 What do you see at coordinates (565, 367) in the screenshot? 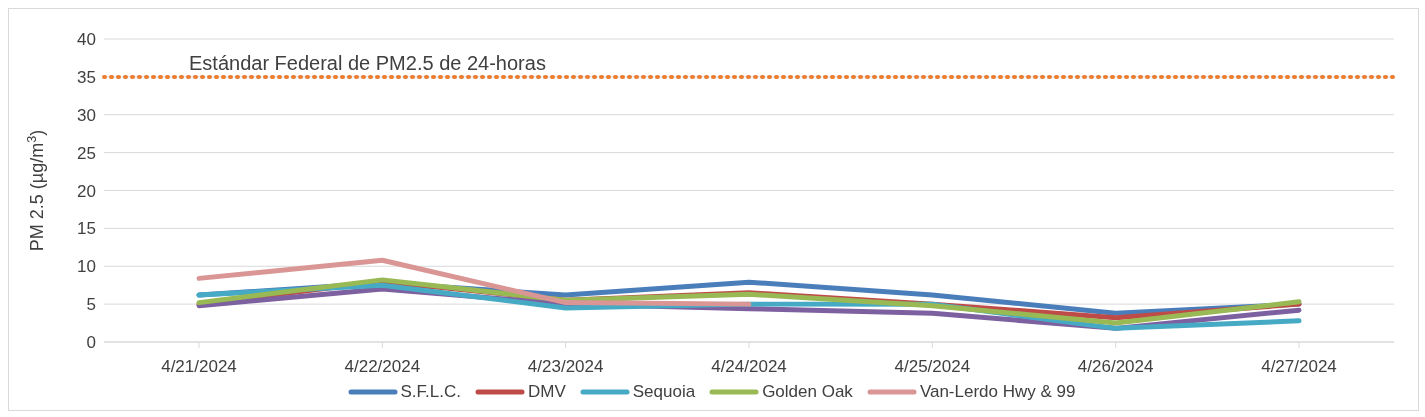
I see `x-tick-label: 4/23/2024` at bounding box center [565, 367].